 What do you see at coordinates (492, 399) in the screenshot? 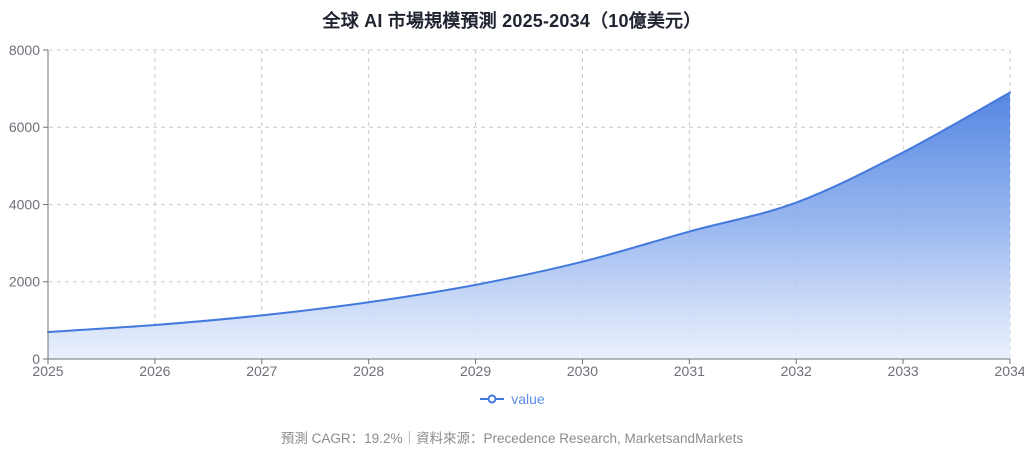
I see `line-series-legend-icon` at bounding box center [492, 399].